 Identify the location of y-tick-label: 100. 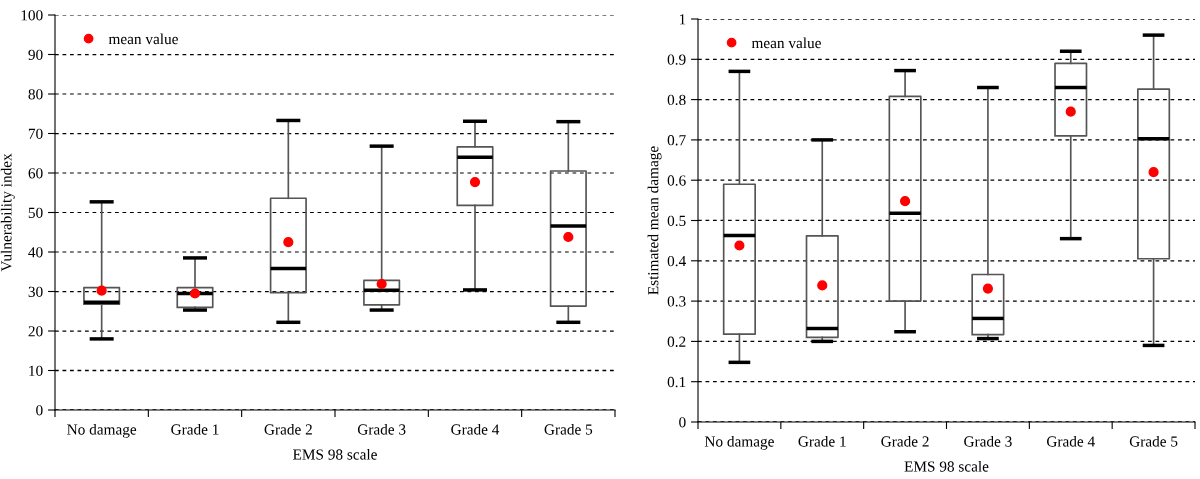
(32, 15).